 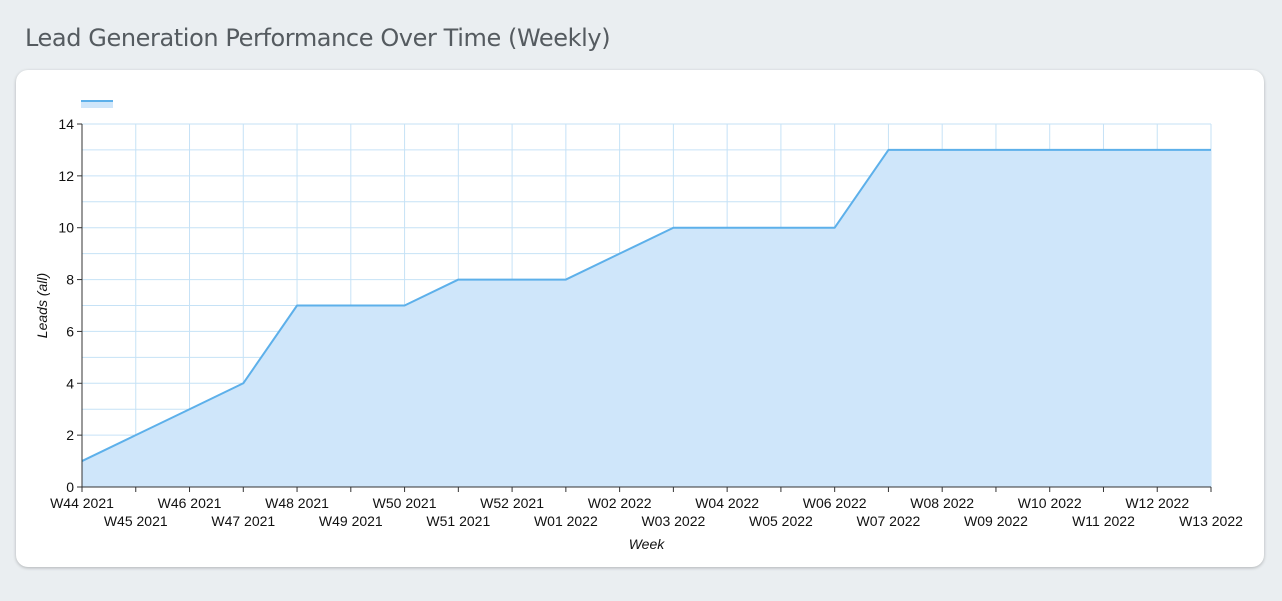 What do you see at coordinates (566, 521) in the screenshot?
I see `x-tick-label: W01 2022` at bounding box center [566, 521].